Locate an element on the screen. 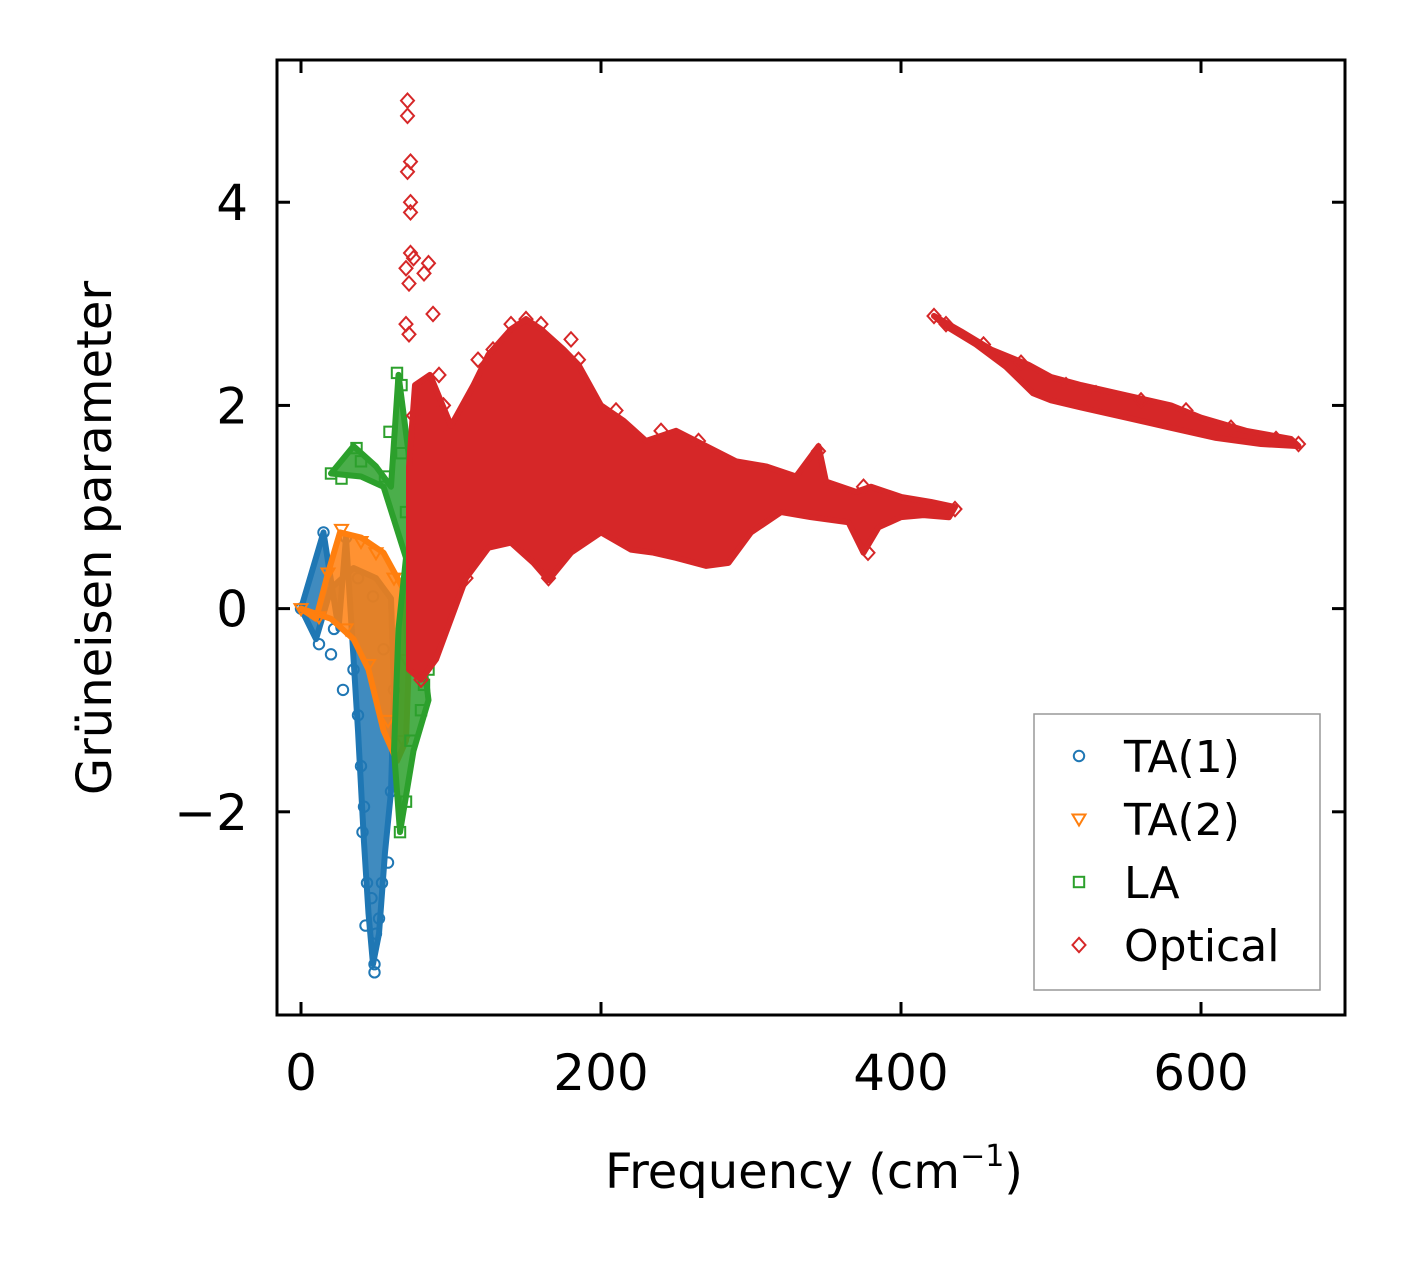 The height and width of the screenshot is (1264, 1406). y-axis-title: Grüneisen parameter is located at coordinates (95, 538).